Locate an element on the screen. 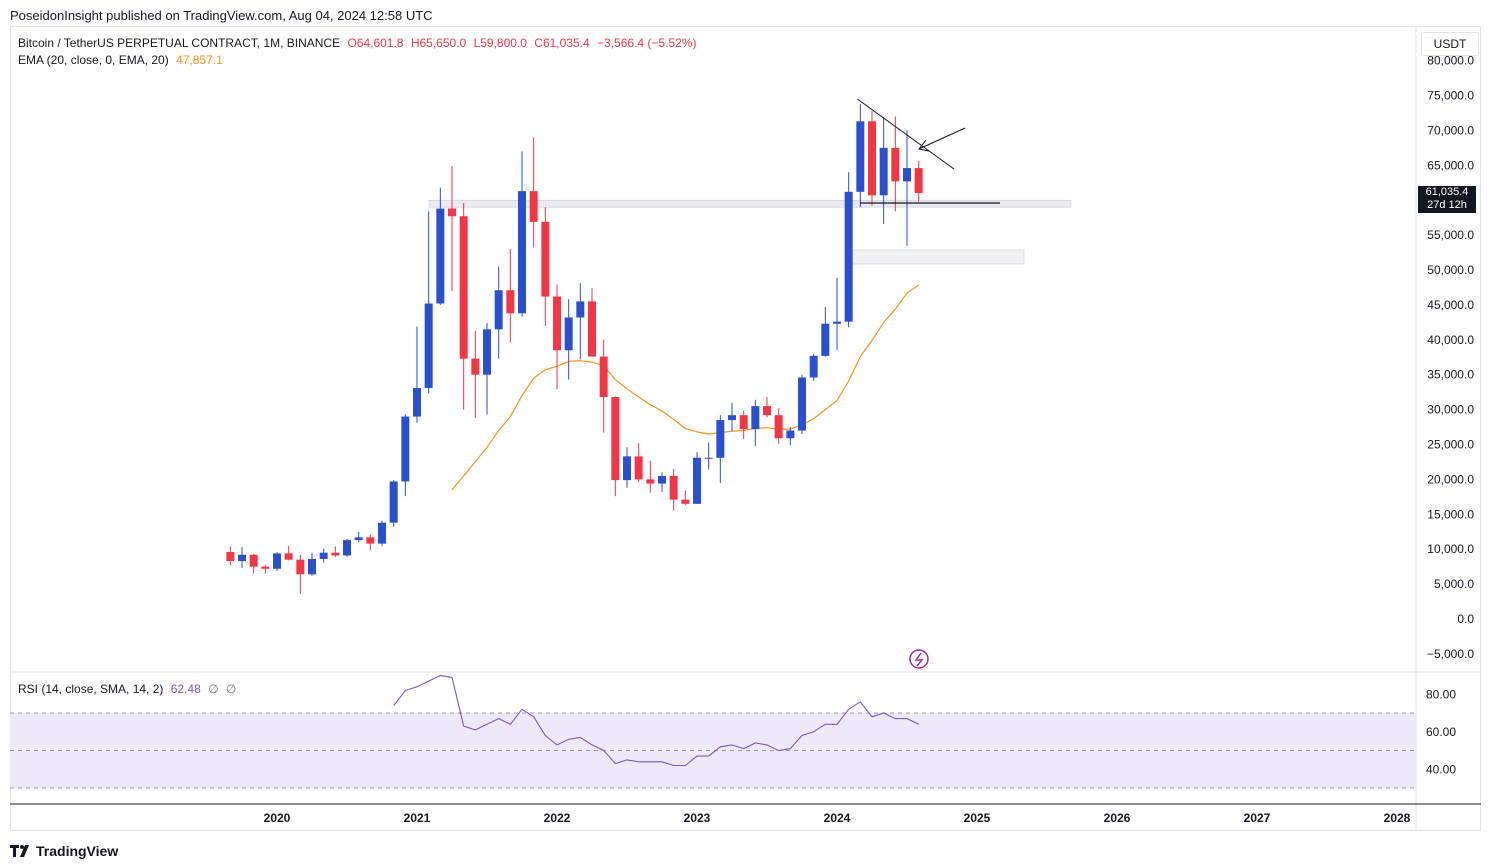  descending-trendline is located at coordinates (906, 134).